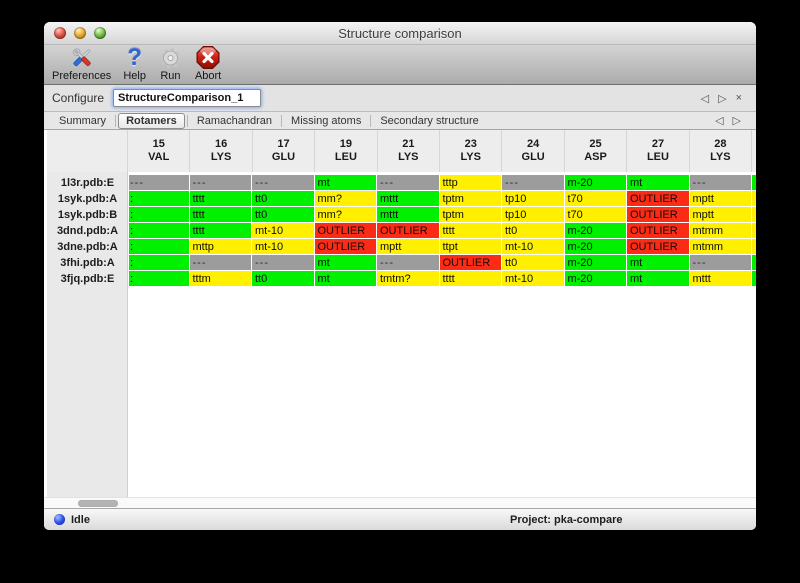 This screenshot has width=800, height=583. I want to click on close-view-icon: ×, so click(738, 98).